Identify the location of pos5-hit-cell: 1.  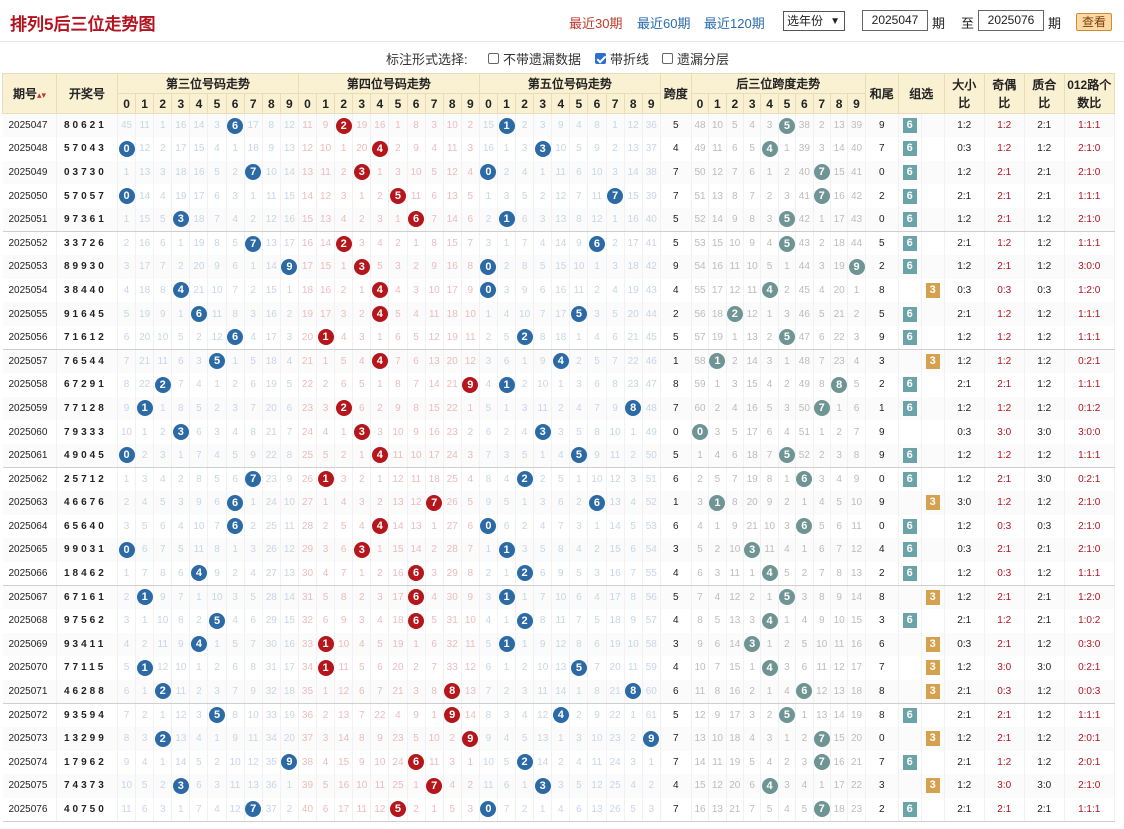
(507, 597).